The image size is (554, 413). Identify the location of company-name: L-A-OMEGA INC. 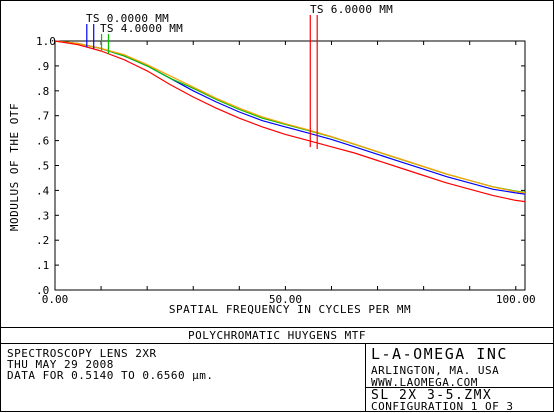
(439, 354).